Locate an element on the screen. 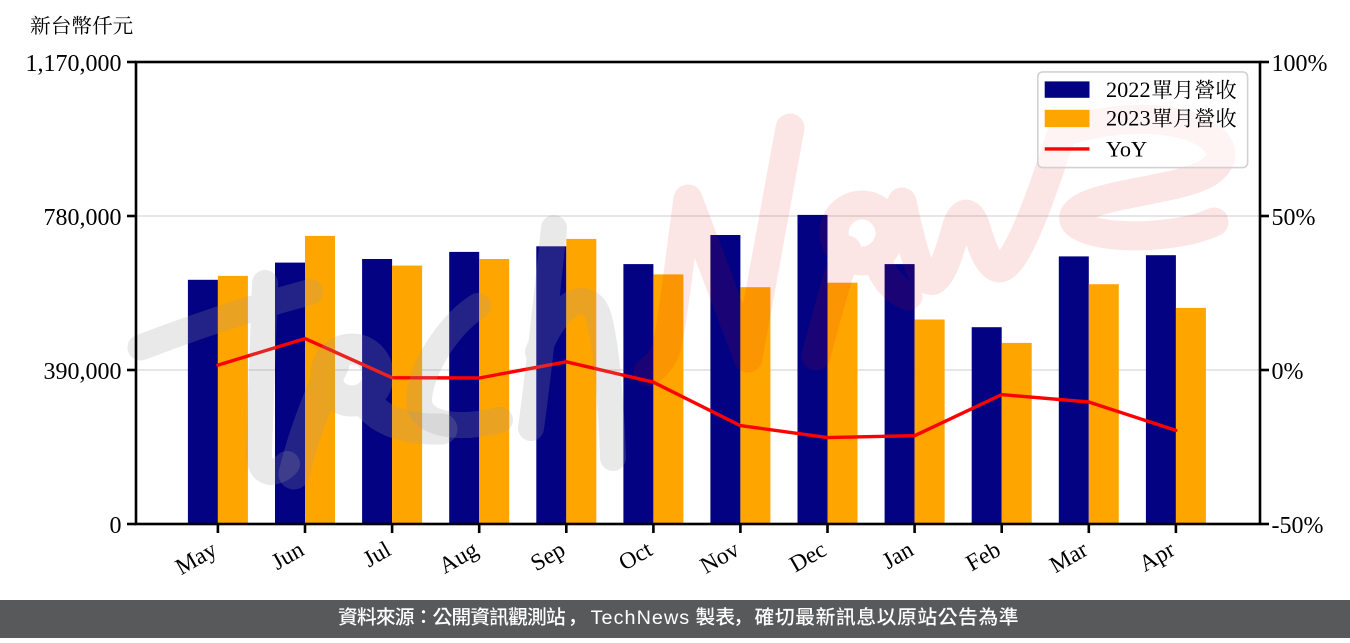 The image size is (1350, 643). svg-text: 0% is located at coordinates (1288, 372).